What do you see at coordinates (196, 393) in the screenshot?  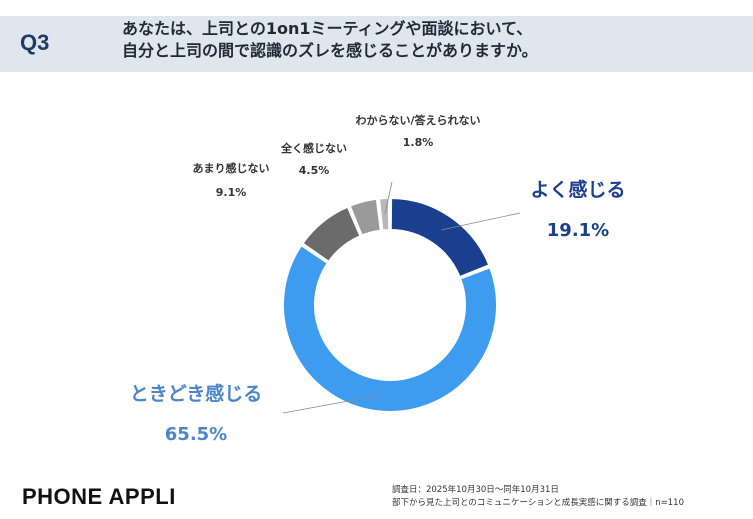 I see `category-label-2: ときどき感じる` at bounding box center [196, 393].